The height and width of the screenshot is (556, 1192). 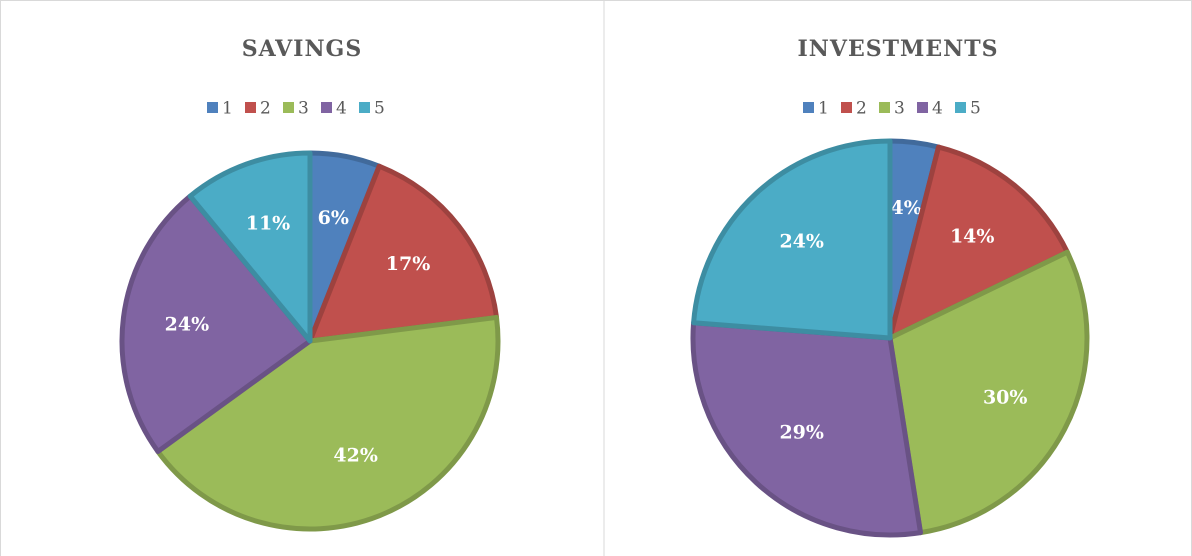 I want to click on chart-title: SAVINGS, so click(x=302, y=49).